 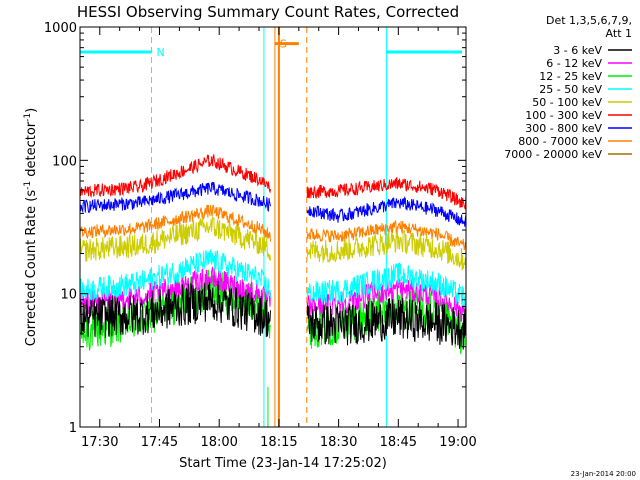 I want to click on y-axis-label: Corrected Count Rate (s-1 detector-1), so click(x=31, y=227).